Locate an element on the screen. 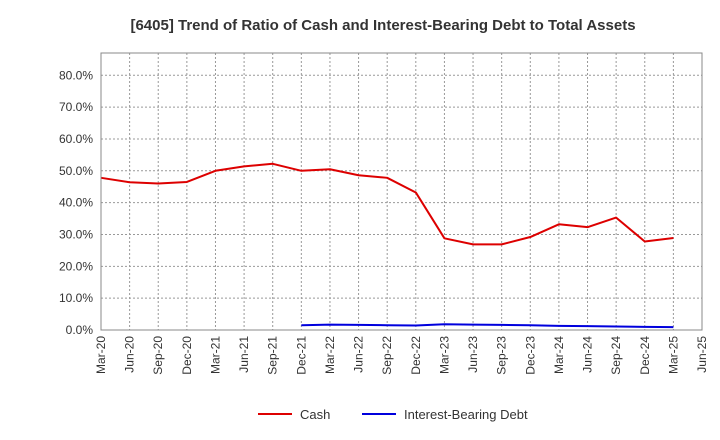 The height and width of the screenshot is (440, 720). x-tick-label: Jun-24 is located at coordinates (588, 354).